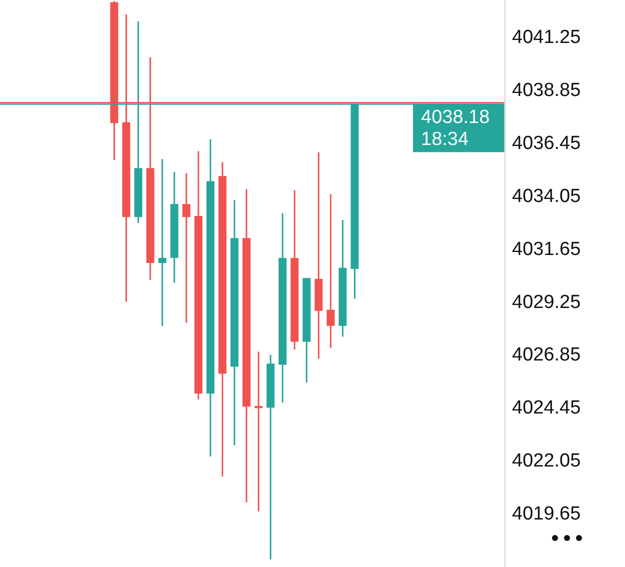  I want to click on y-tick-label: 4036.45, so click(546, 143).